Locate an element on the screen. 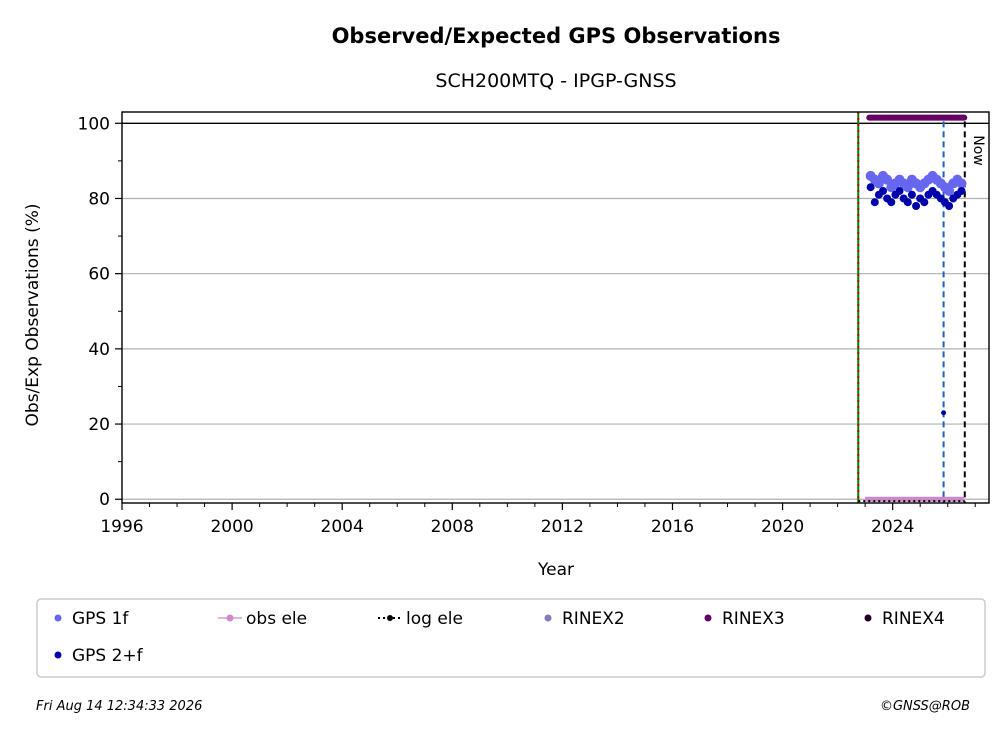  footer-timestamp: Fri Aug 14 12:34:33 2026 is located at coordinates (119, 706).